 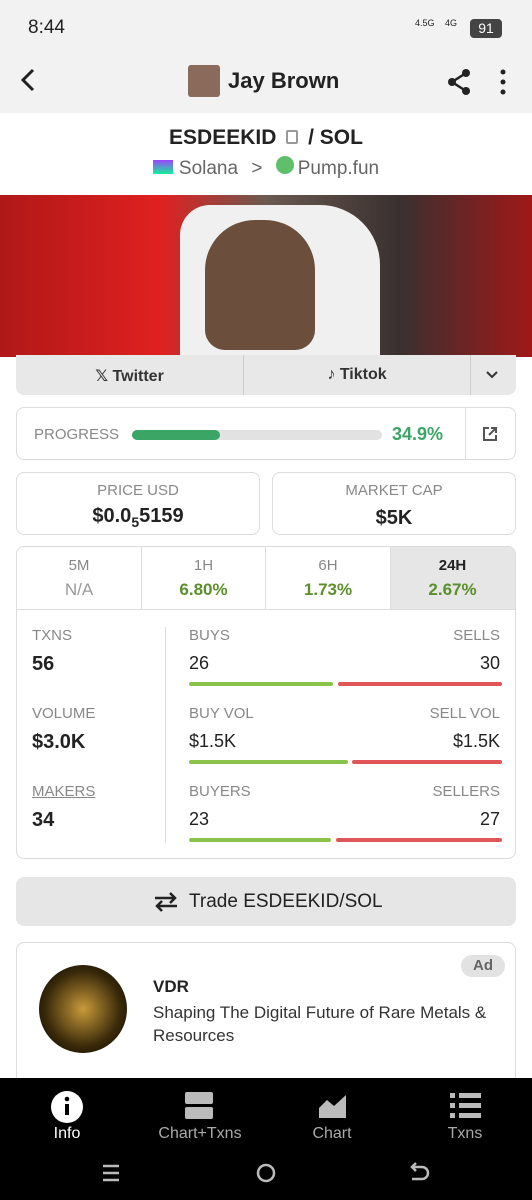 I want to click on progress-card: PROGRESS 34.9%, so click(x=266, y=433).